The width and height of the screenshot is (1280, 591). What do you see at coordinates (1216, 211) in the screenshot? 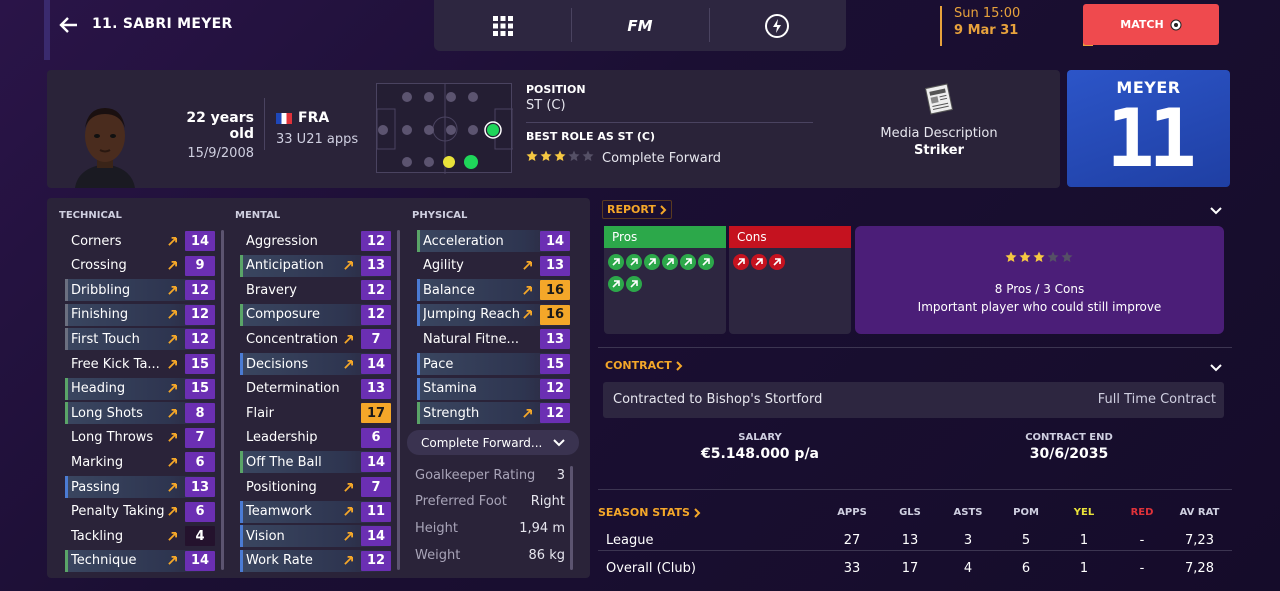
I see `report-collapse-icon` at bounding box center [1216, 211].